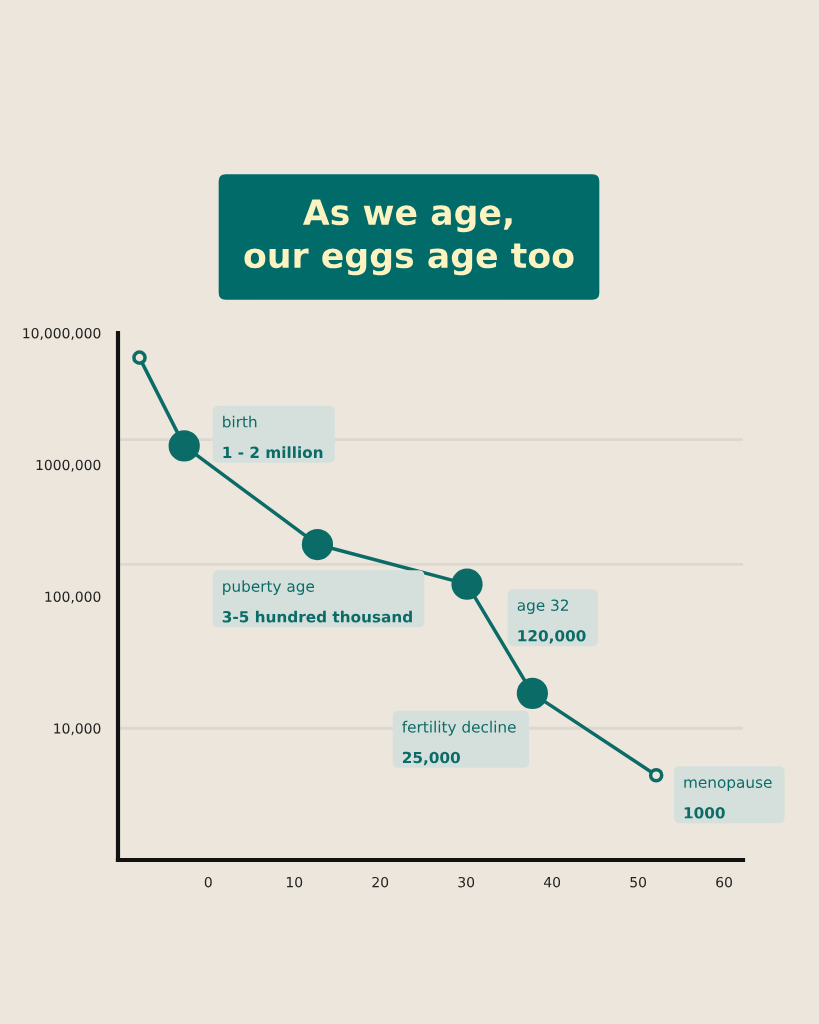  Describe the element at coordinates (466, 882) in the screenshot. I see `x-tick-label: 30` at that location.